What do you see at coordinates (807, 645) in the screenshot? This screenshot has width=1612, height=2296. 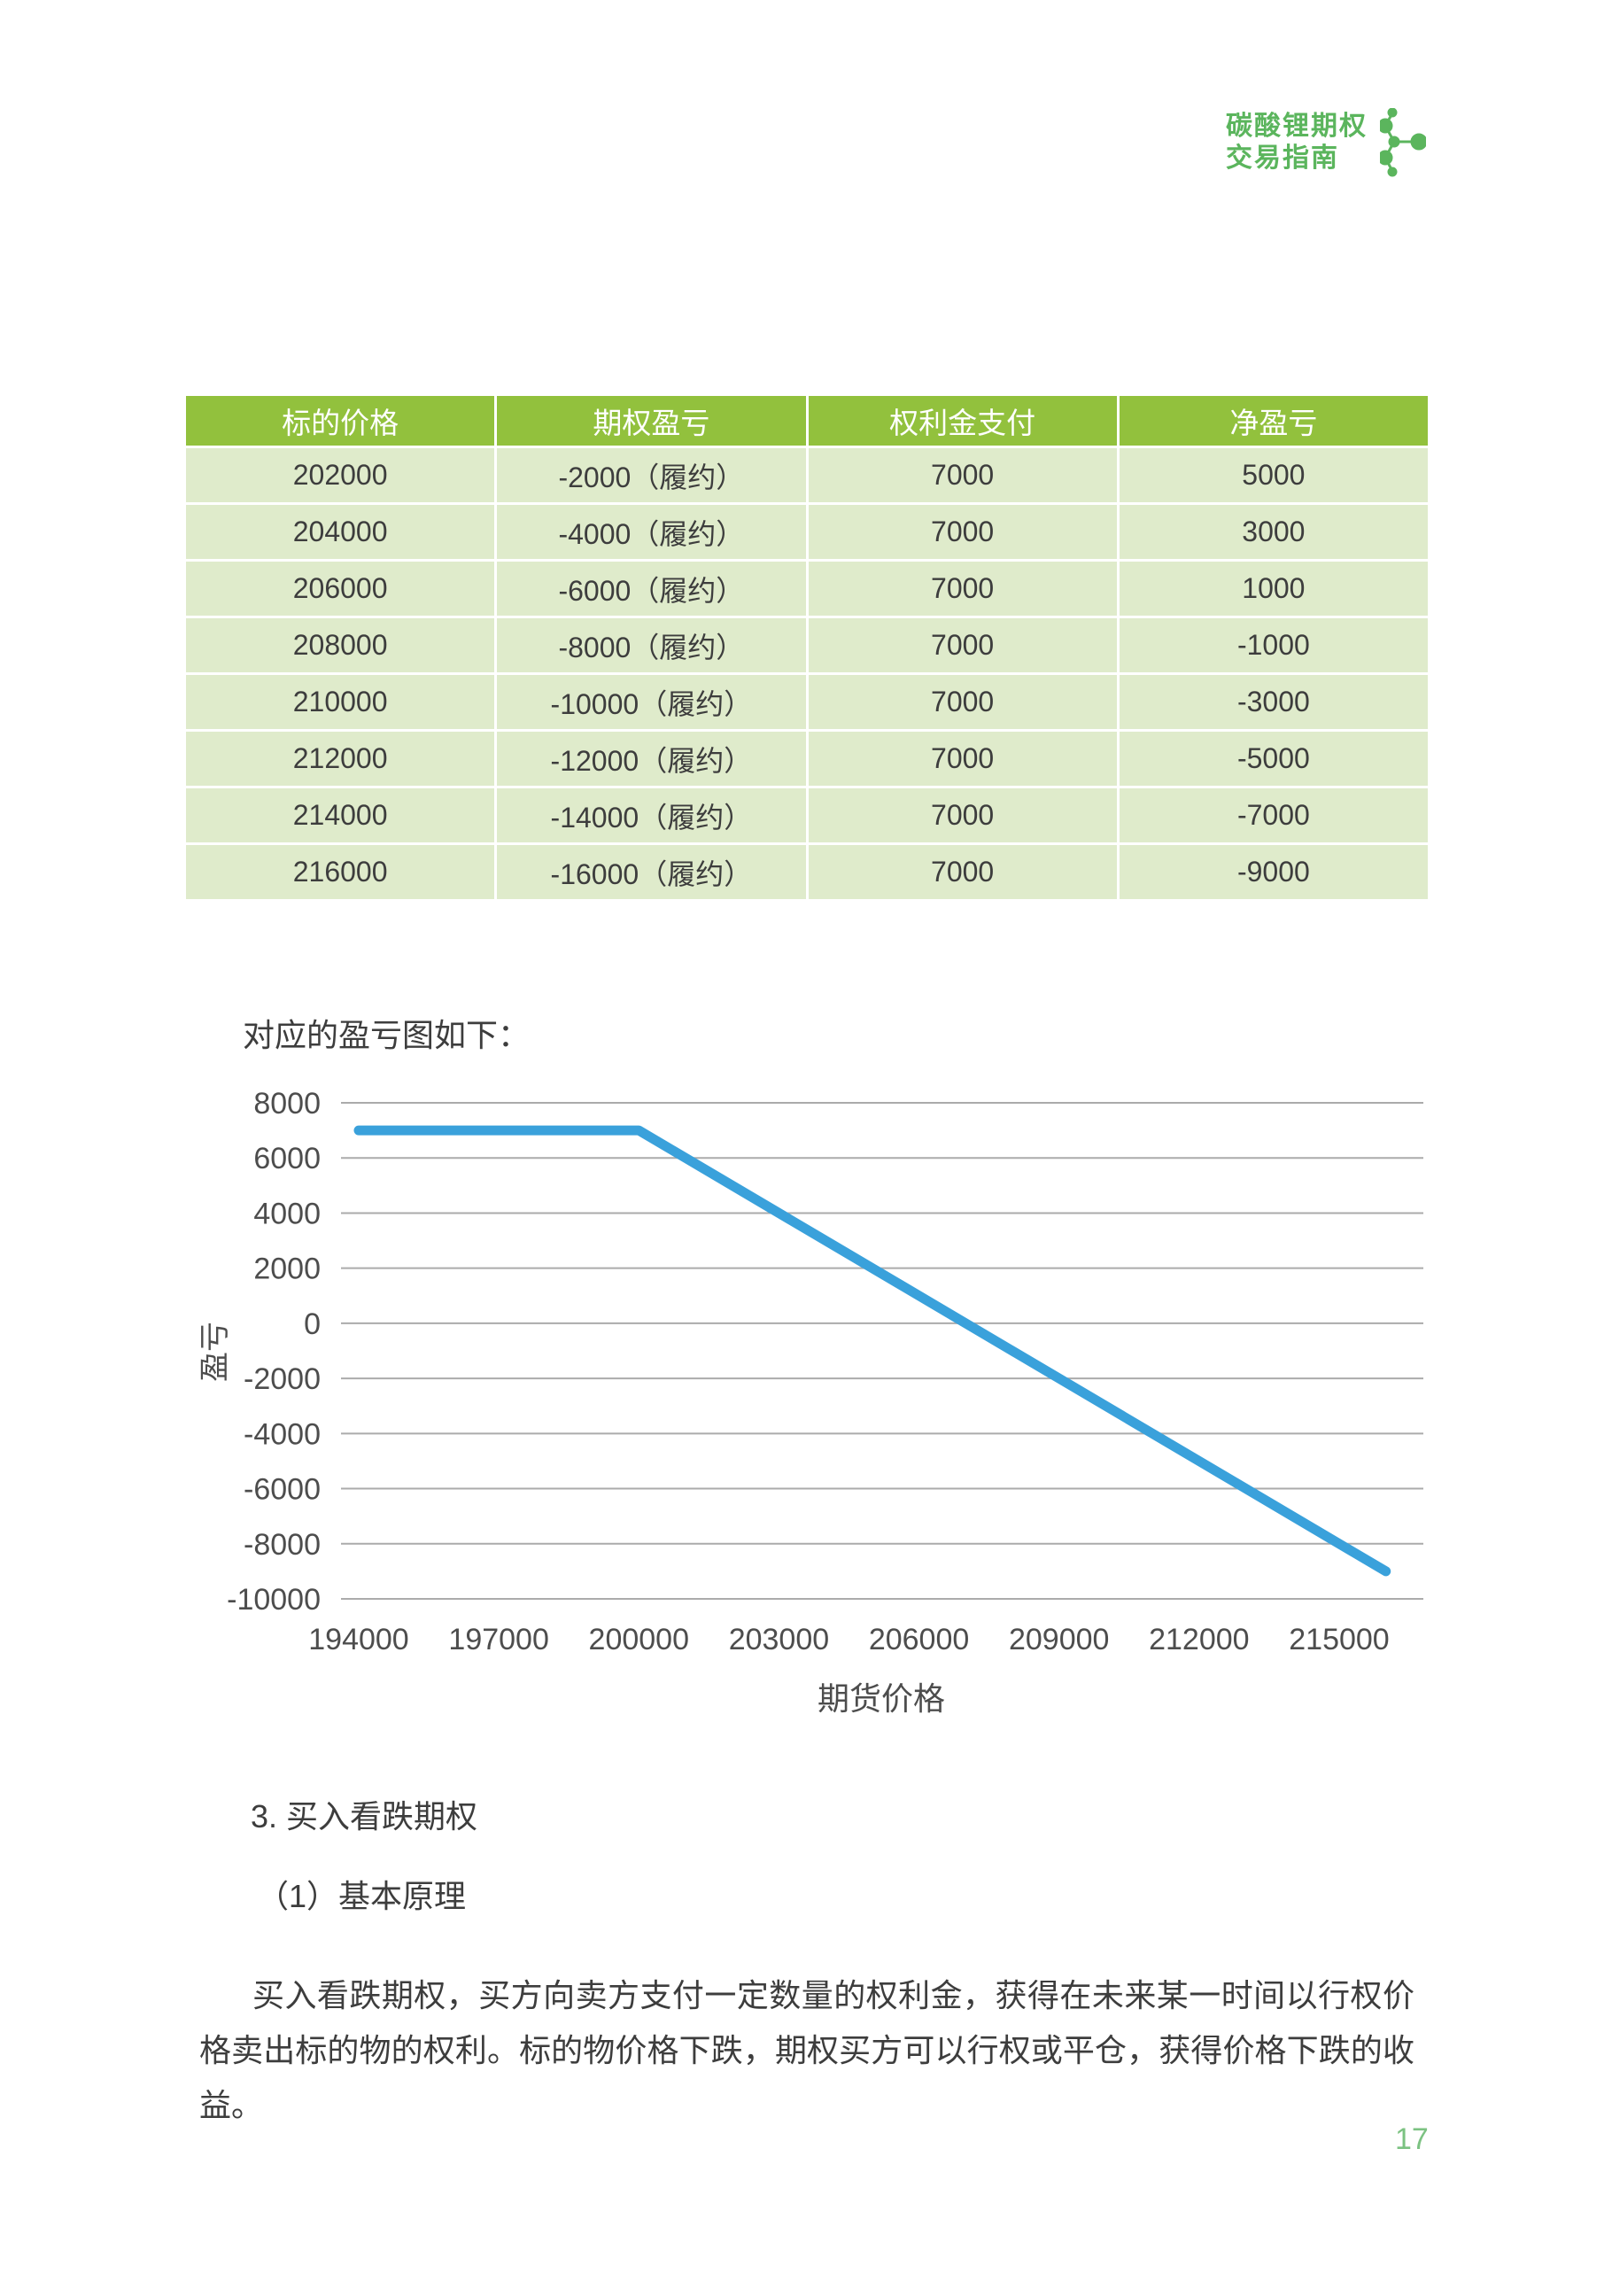 I see `table-row: 208000 -8000（履约） 7000 -1000` at bounding box center [807, 645].